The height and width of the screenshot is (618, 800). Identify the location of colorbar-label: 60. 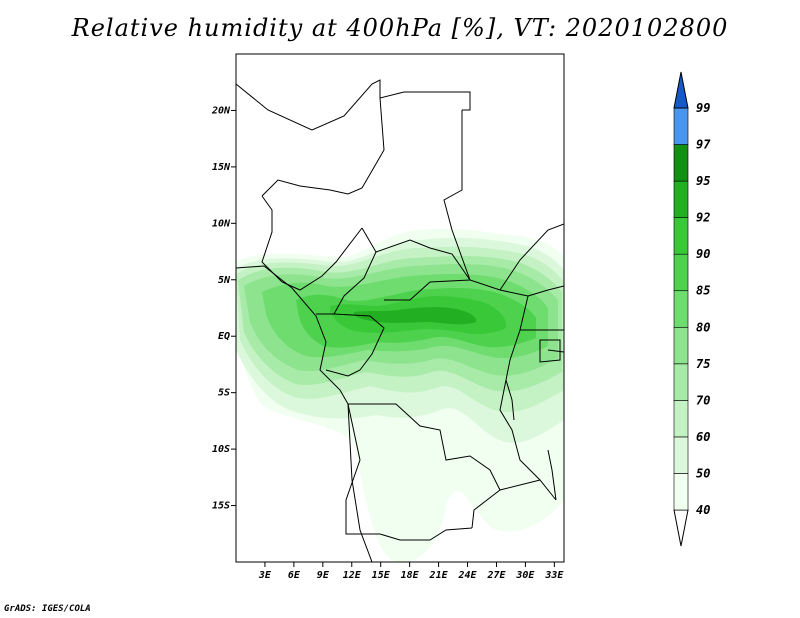
(703, 437).